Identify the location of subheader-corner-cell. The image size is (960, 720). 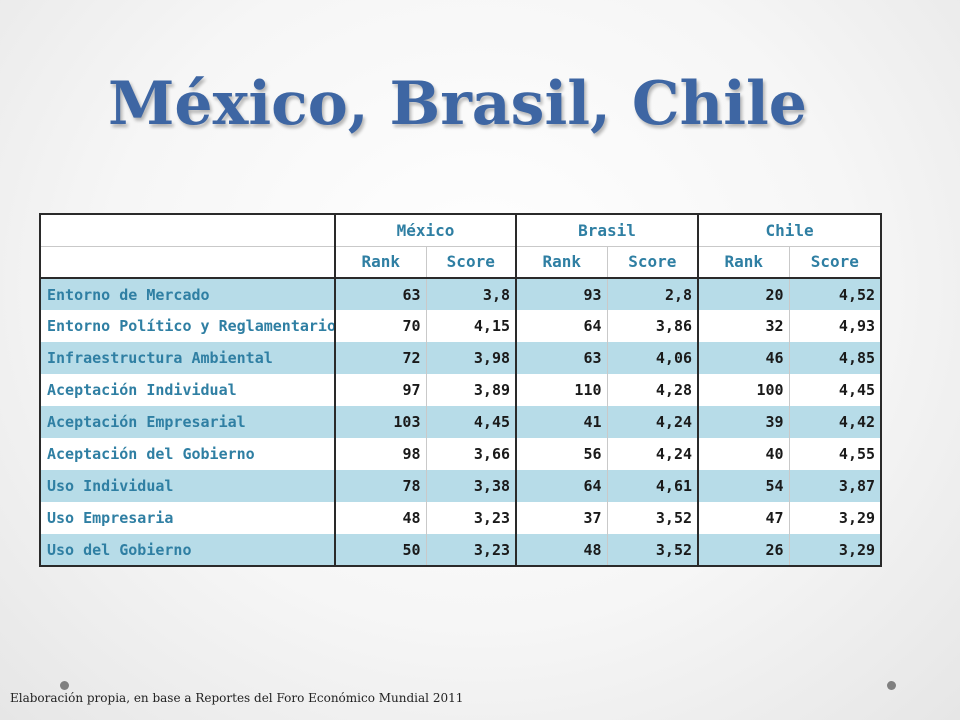
(187, 262).